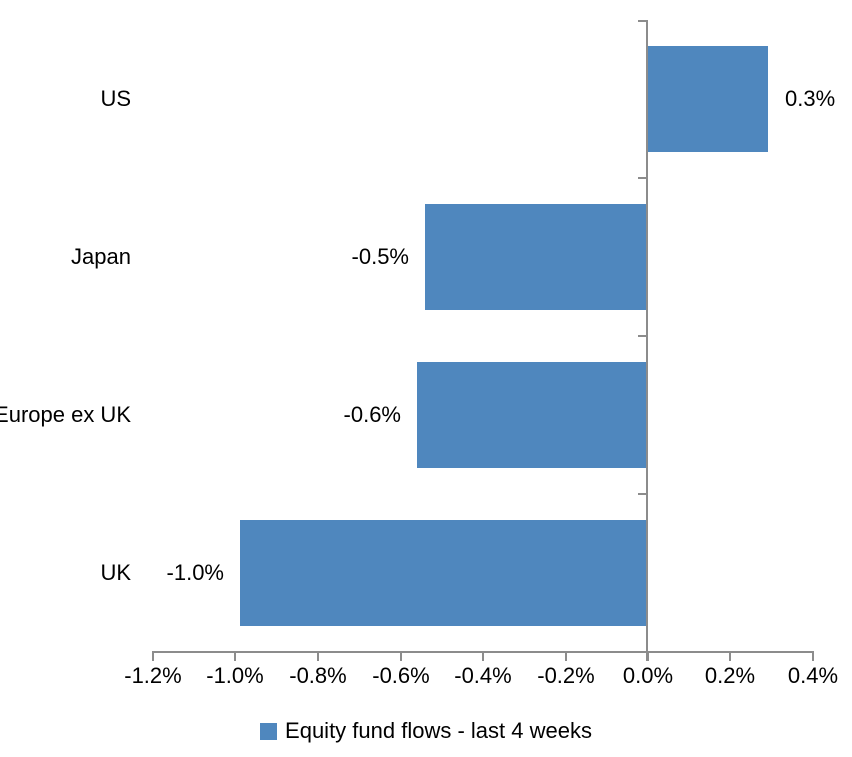  Describe the element at coordinates (438, 730) in the screenshot. I see `legend-label: Equity fund flows - last 4 weeks` at that location.